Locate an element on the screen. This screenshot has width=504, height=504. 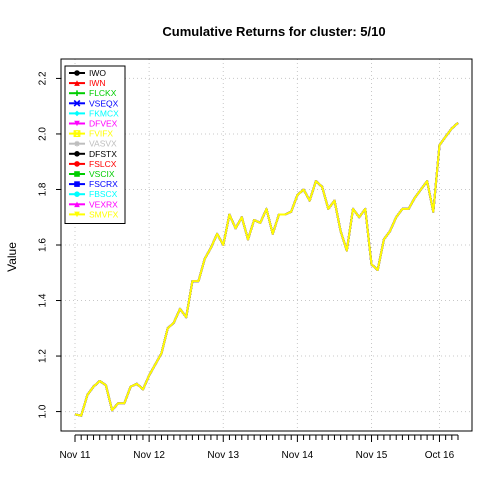
legend-label: FBSCX is located at coordinates (103, 194).